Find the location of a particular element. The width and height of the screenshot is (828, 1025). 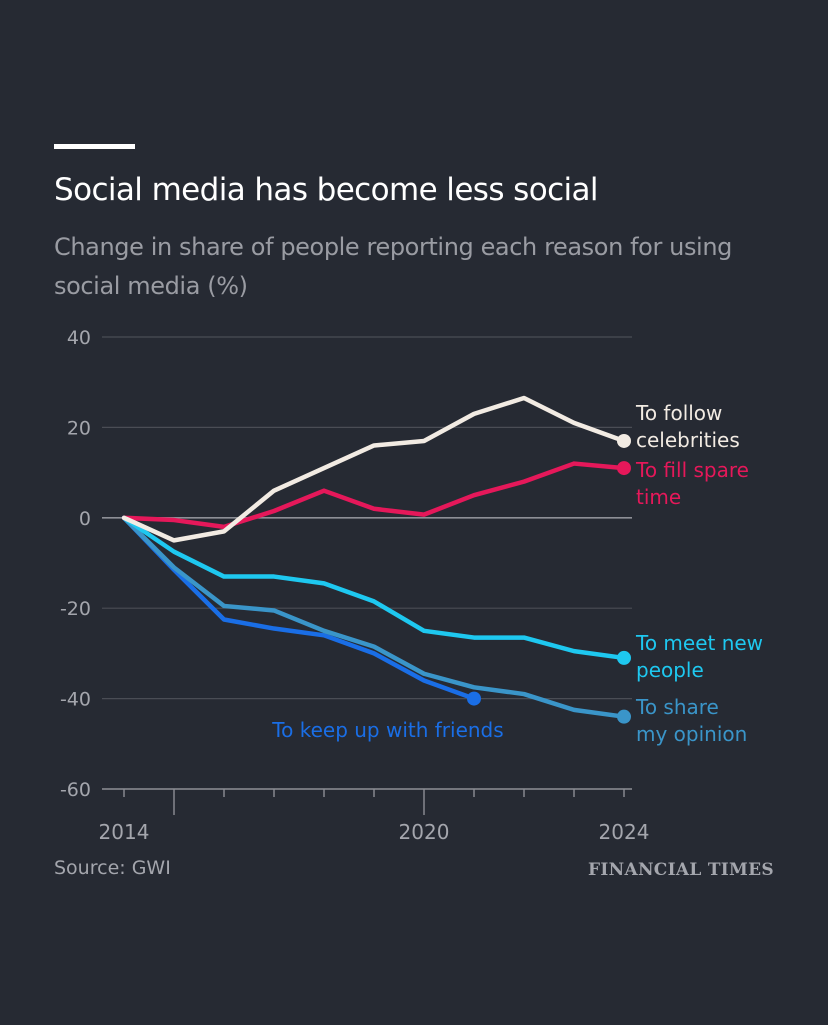

series-label: To meet new people is located at coordinates (699, 656).